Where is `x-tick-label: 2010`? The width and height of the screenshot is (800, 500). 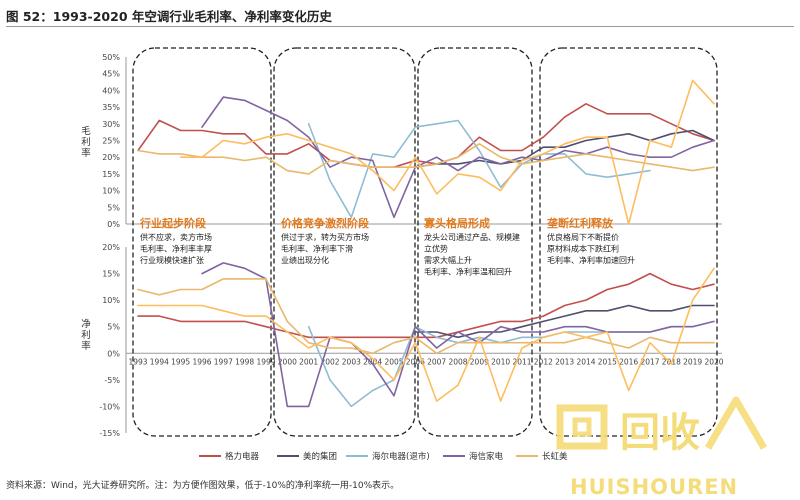 x-tick-label: 2010 is located at coordinates (500, 361).